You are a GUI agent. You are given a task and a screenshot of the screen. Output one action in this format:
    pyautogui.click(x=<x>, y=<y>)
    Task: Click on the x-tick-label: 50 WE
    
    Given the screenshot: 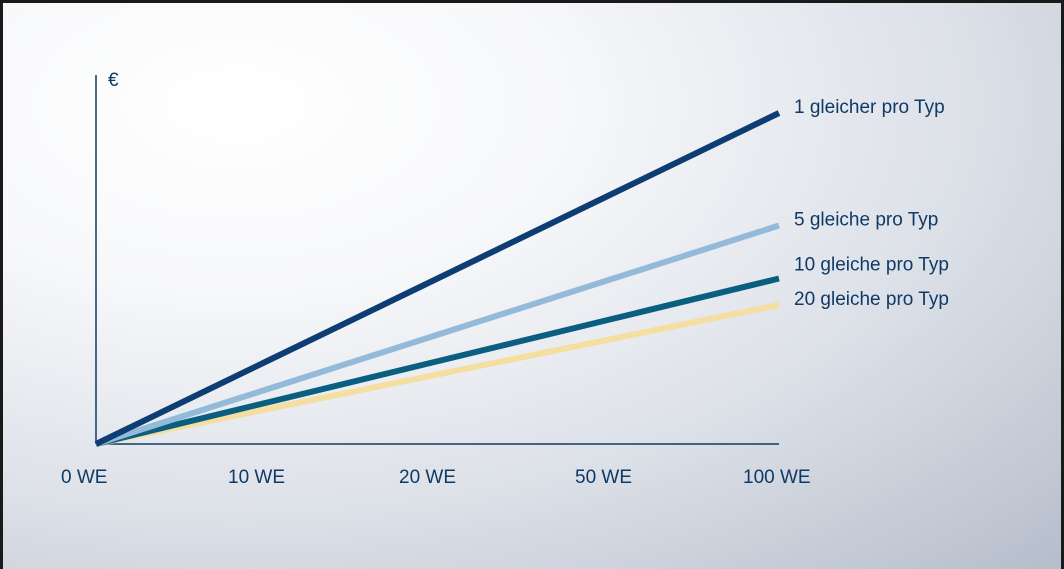 What is the action you would take?
    pyautogui.click(x=603, y=477)
    